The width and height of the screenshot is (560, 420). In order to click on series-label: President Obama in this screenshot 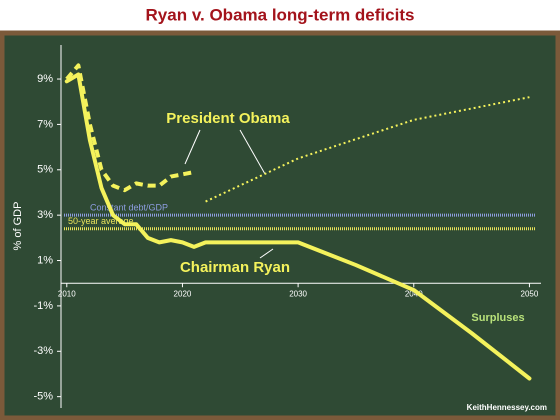, I will do `click(228, 118)`.